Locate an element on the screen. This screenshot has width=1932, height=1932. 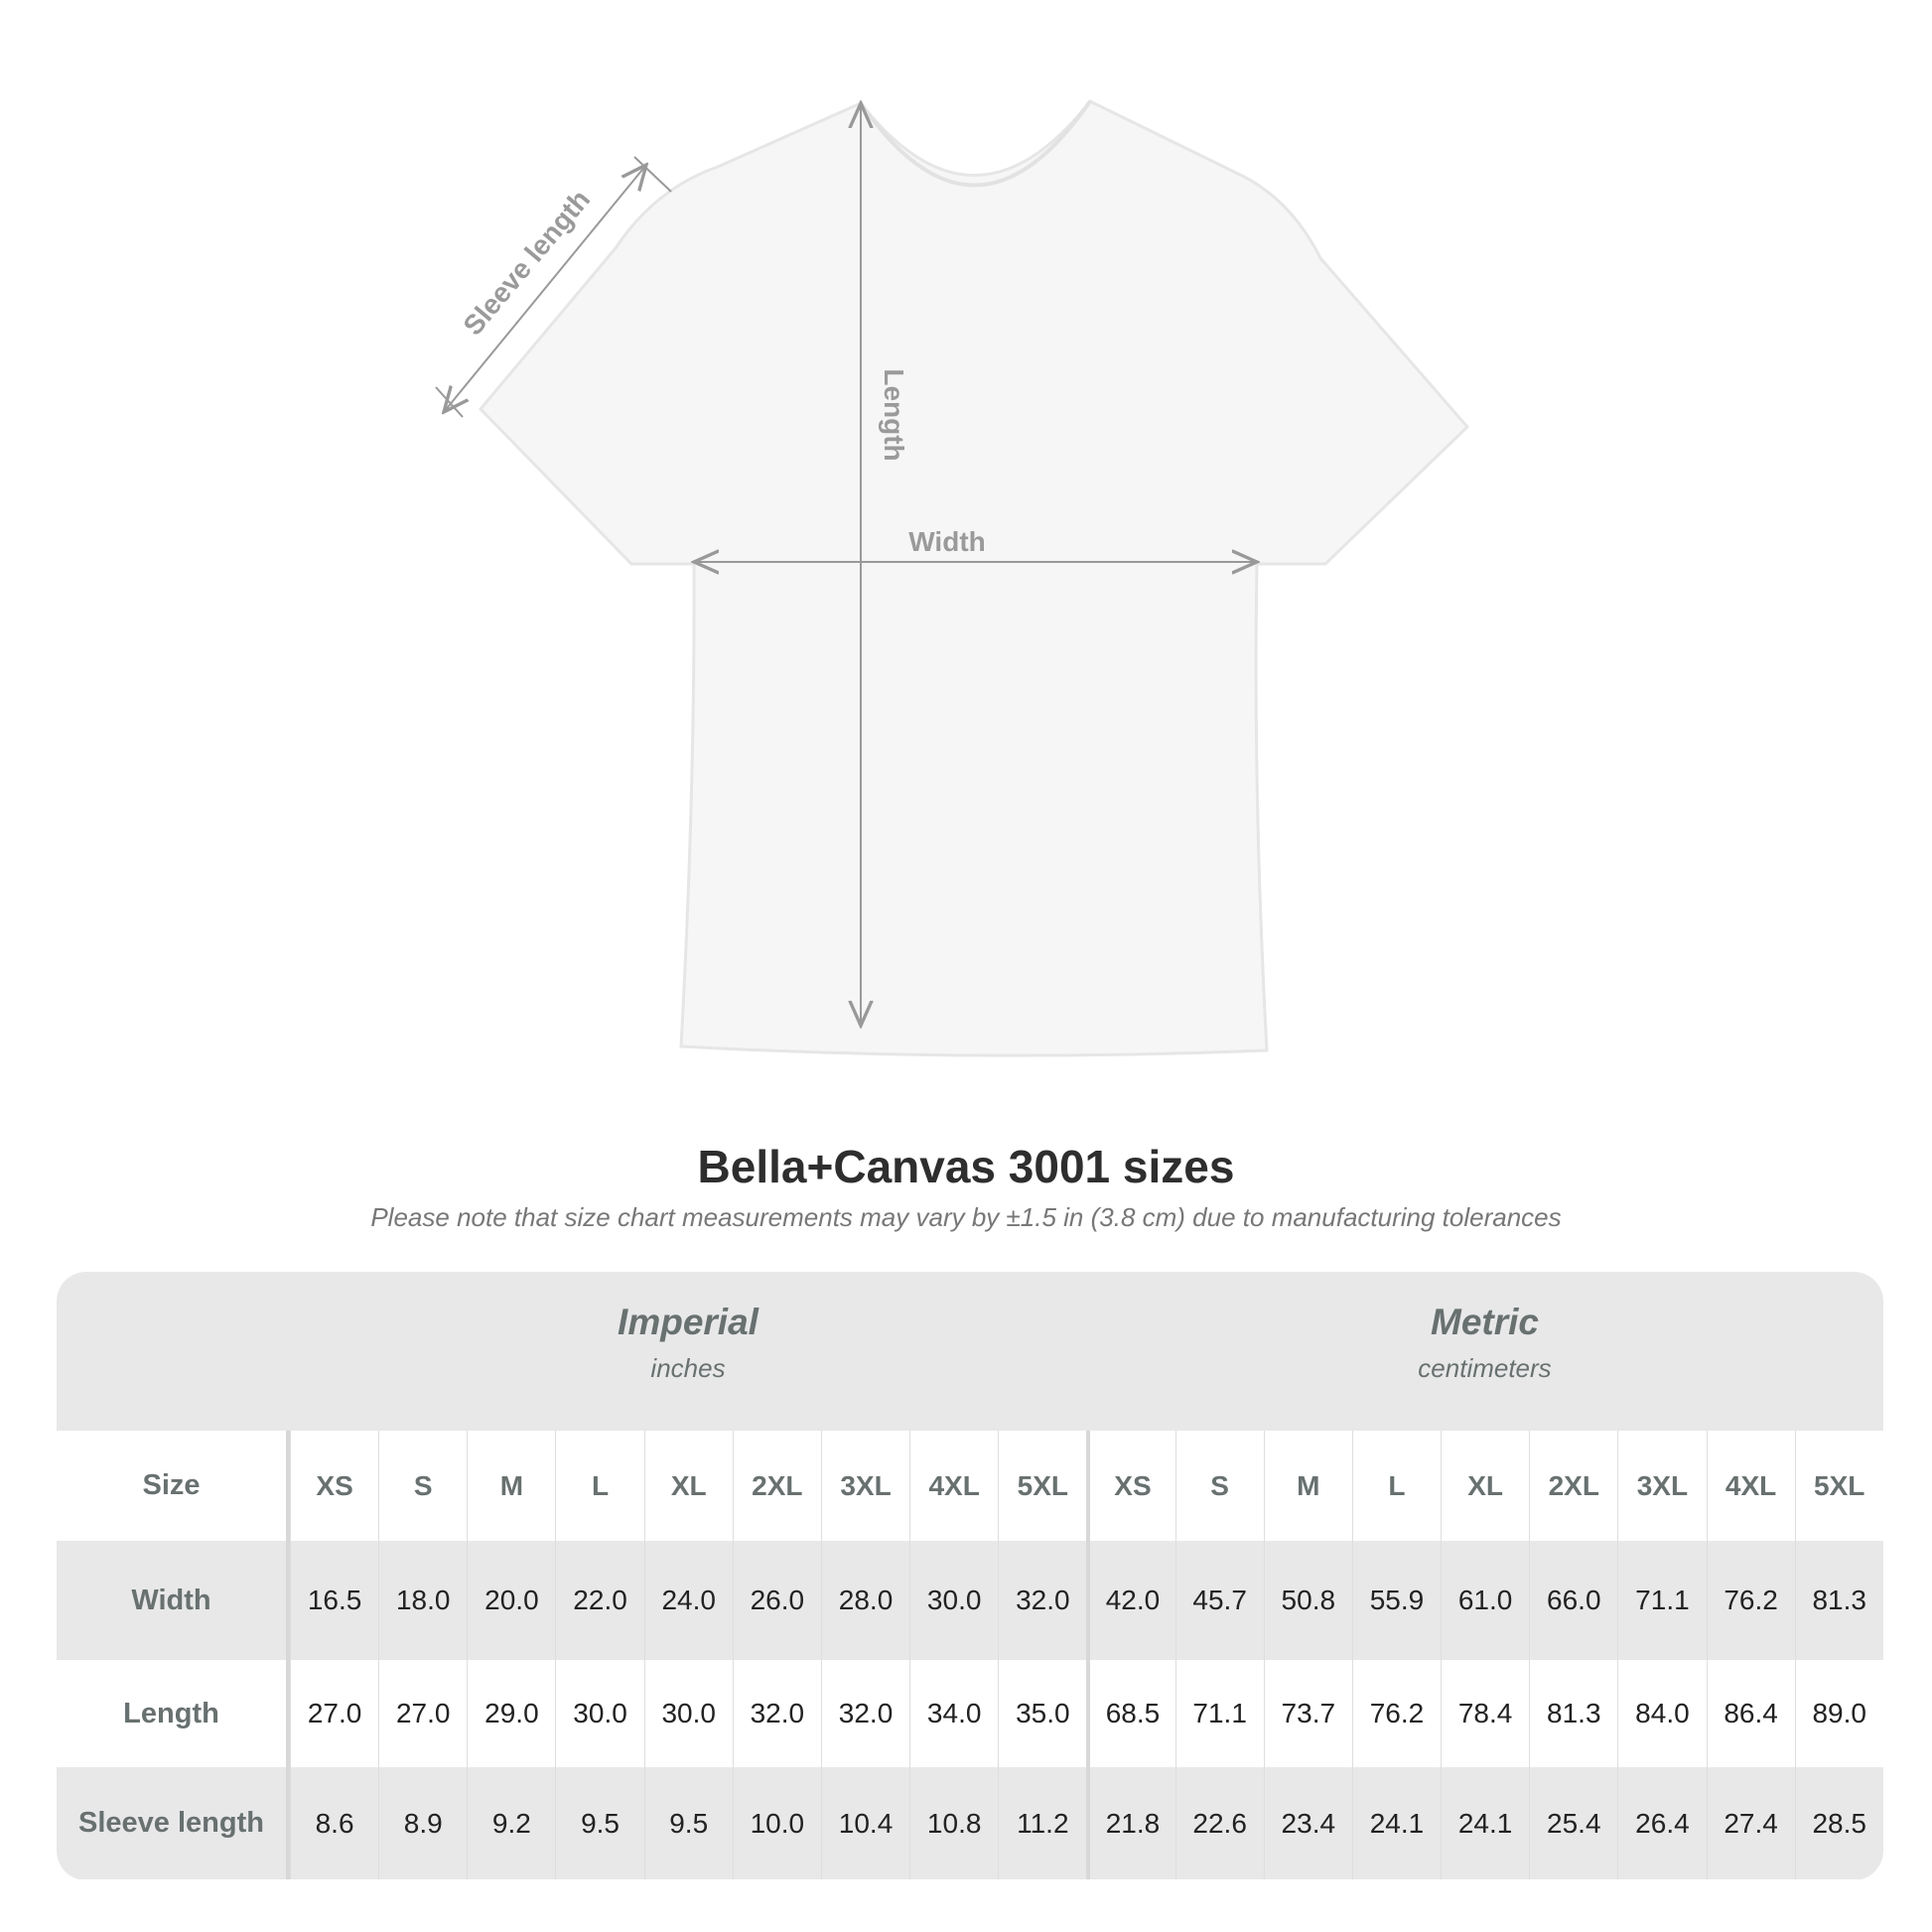
length-label: Length is located at coordinates (894, 415).